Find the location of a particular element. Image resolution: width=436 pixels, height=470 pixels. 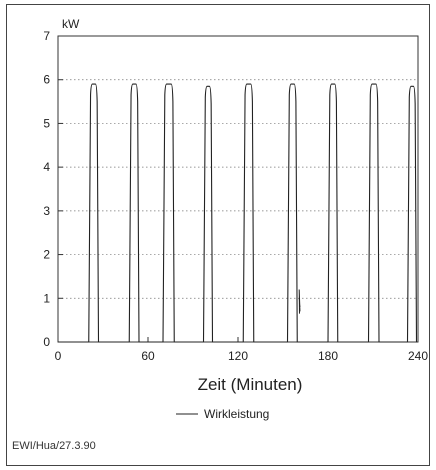

y-tick-label: 1 is located at coordinates (46, 298).